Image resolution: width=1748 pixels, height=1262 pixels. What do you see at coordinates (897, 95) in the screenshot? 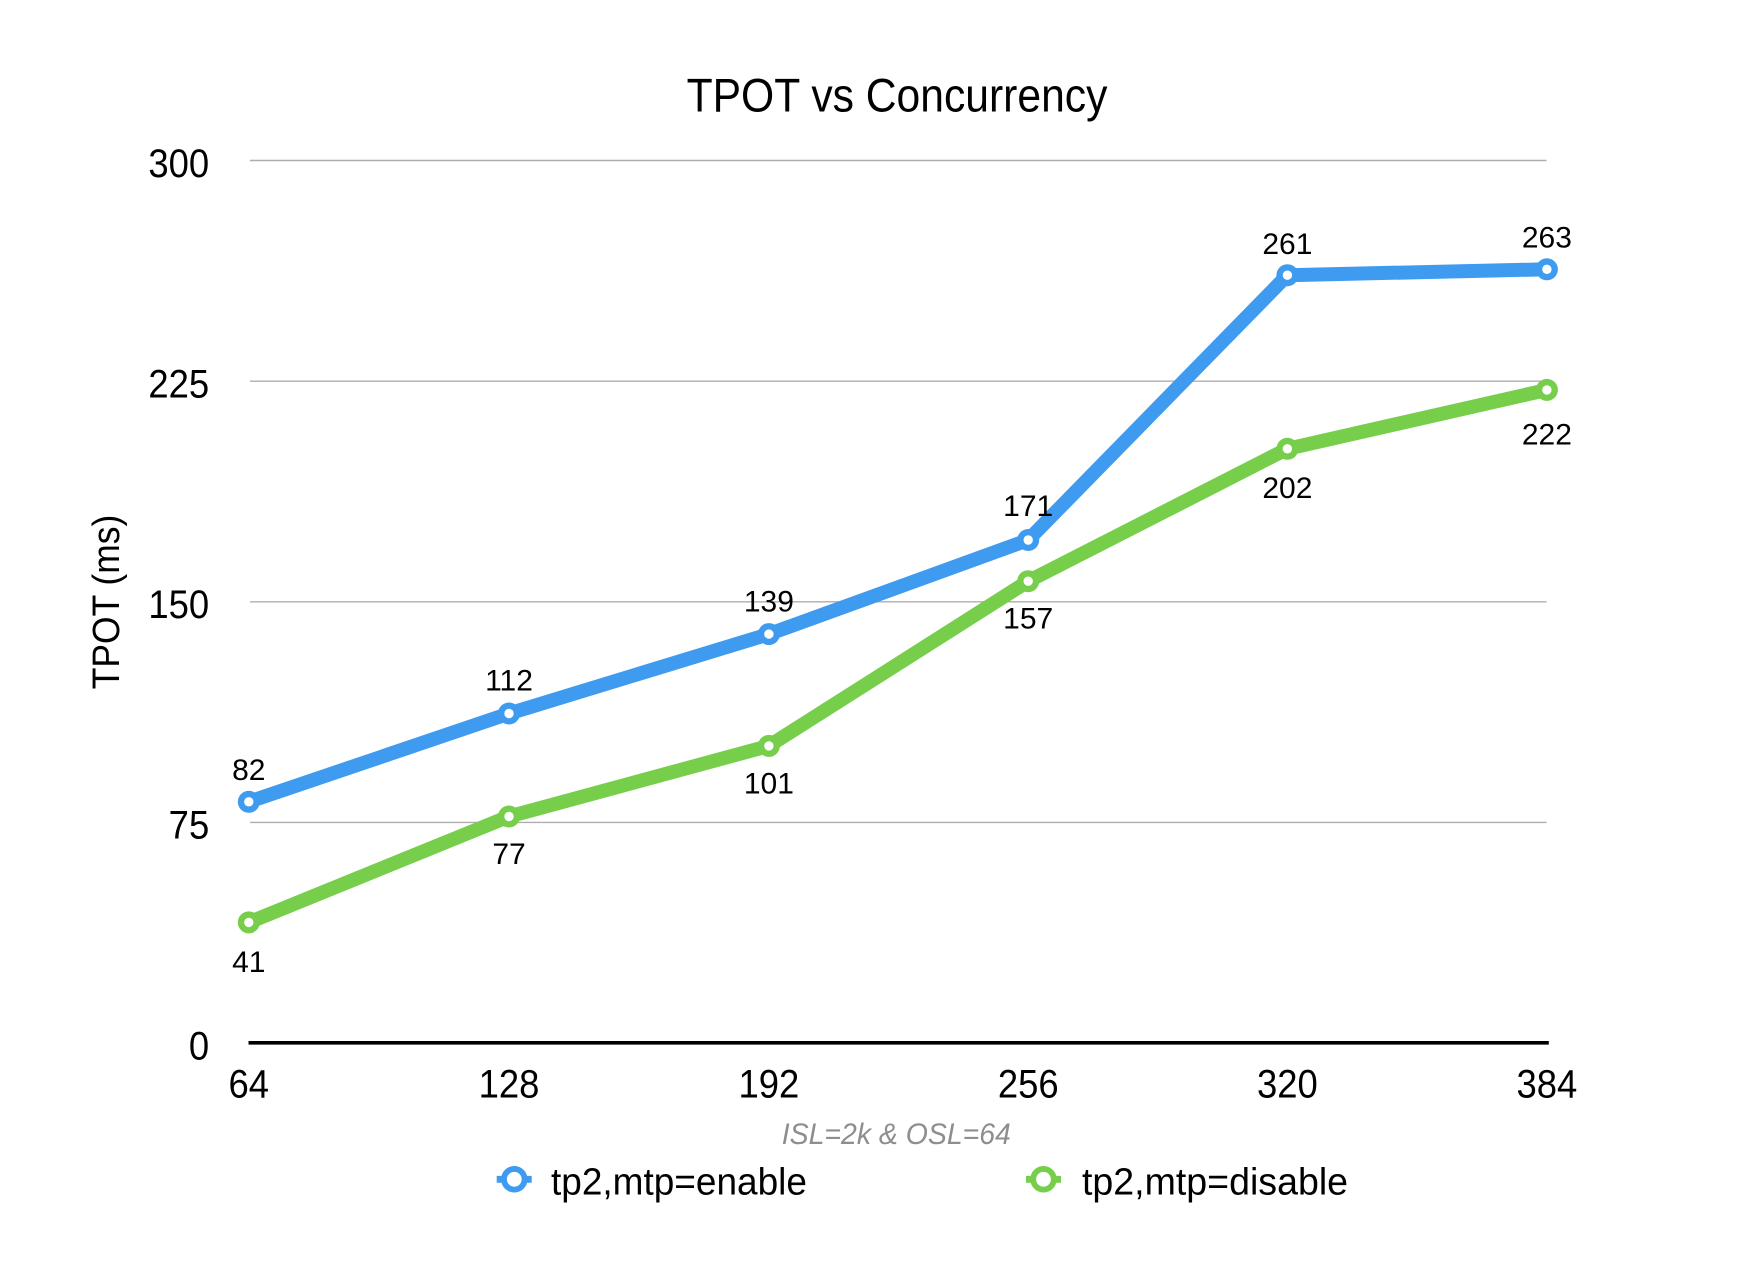
I see `svg-text: TPOT vs Concurrency` at bounding box center [897, 95].